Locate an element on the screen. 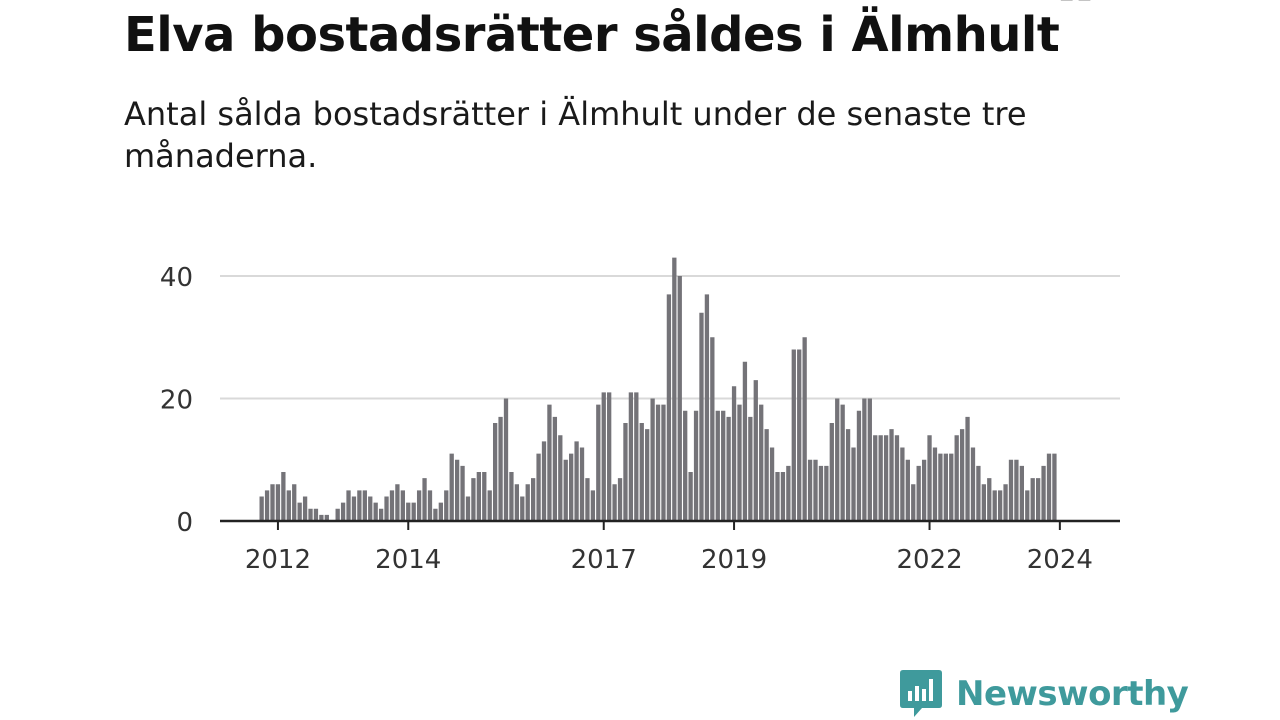  x-tick-label: 2022 is located at coordinates (929, 560).